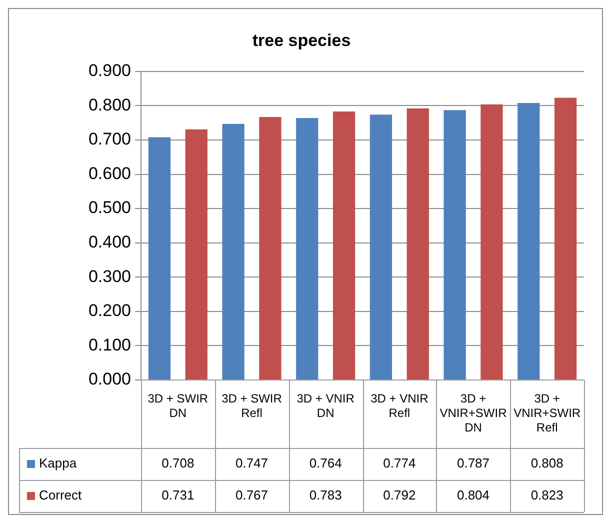 This screenshot has height=521, width=609. Describe the element at coordinates (252, 406) in the screenshot. I see `x-tick-label: 3D + SWIR Refl` at that location.